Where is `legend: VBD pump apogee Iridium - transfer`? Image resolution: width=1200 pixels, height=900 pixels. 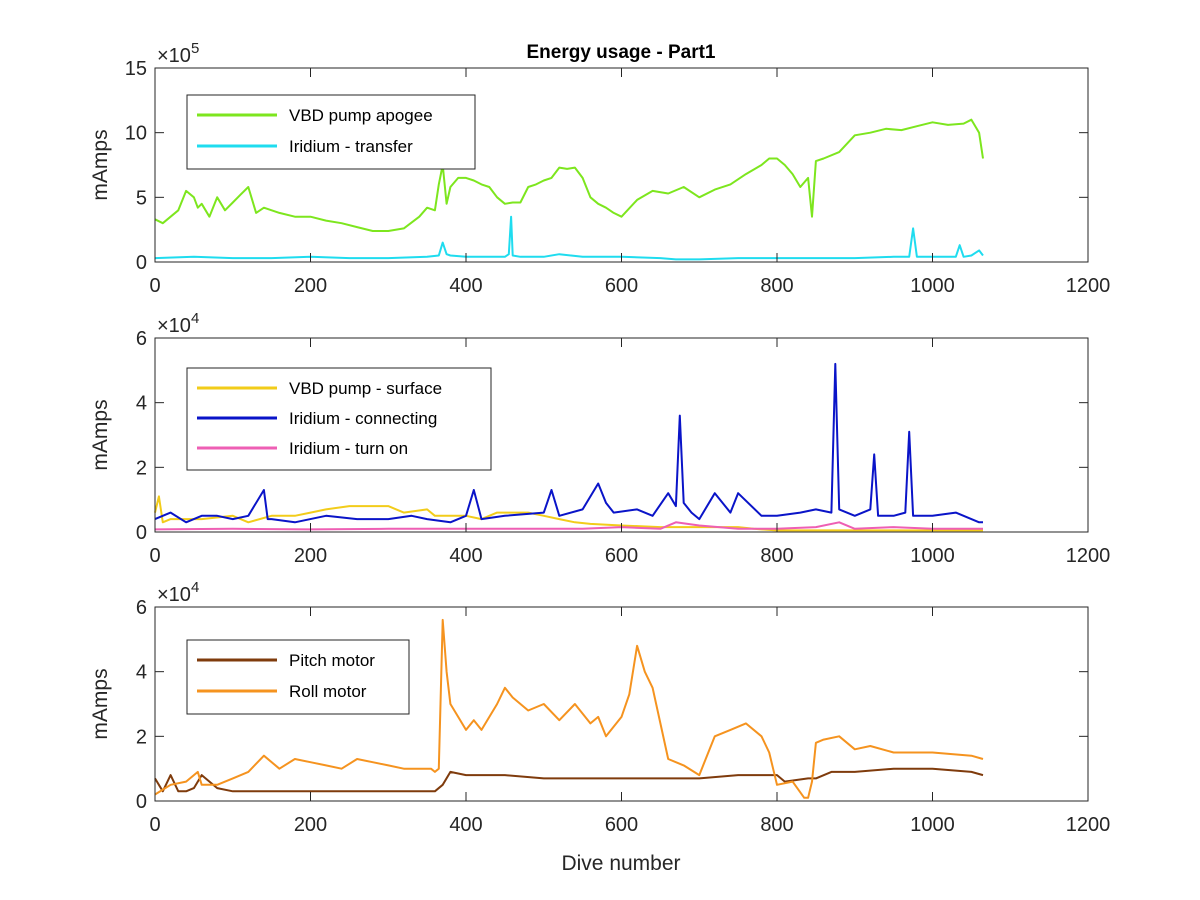
legend: VBD pump apogee Iridium - transfer is located at coordinates (331, 132).